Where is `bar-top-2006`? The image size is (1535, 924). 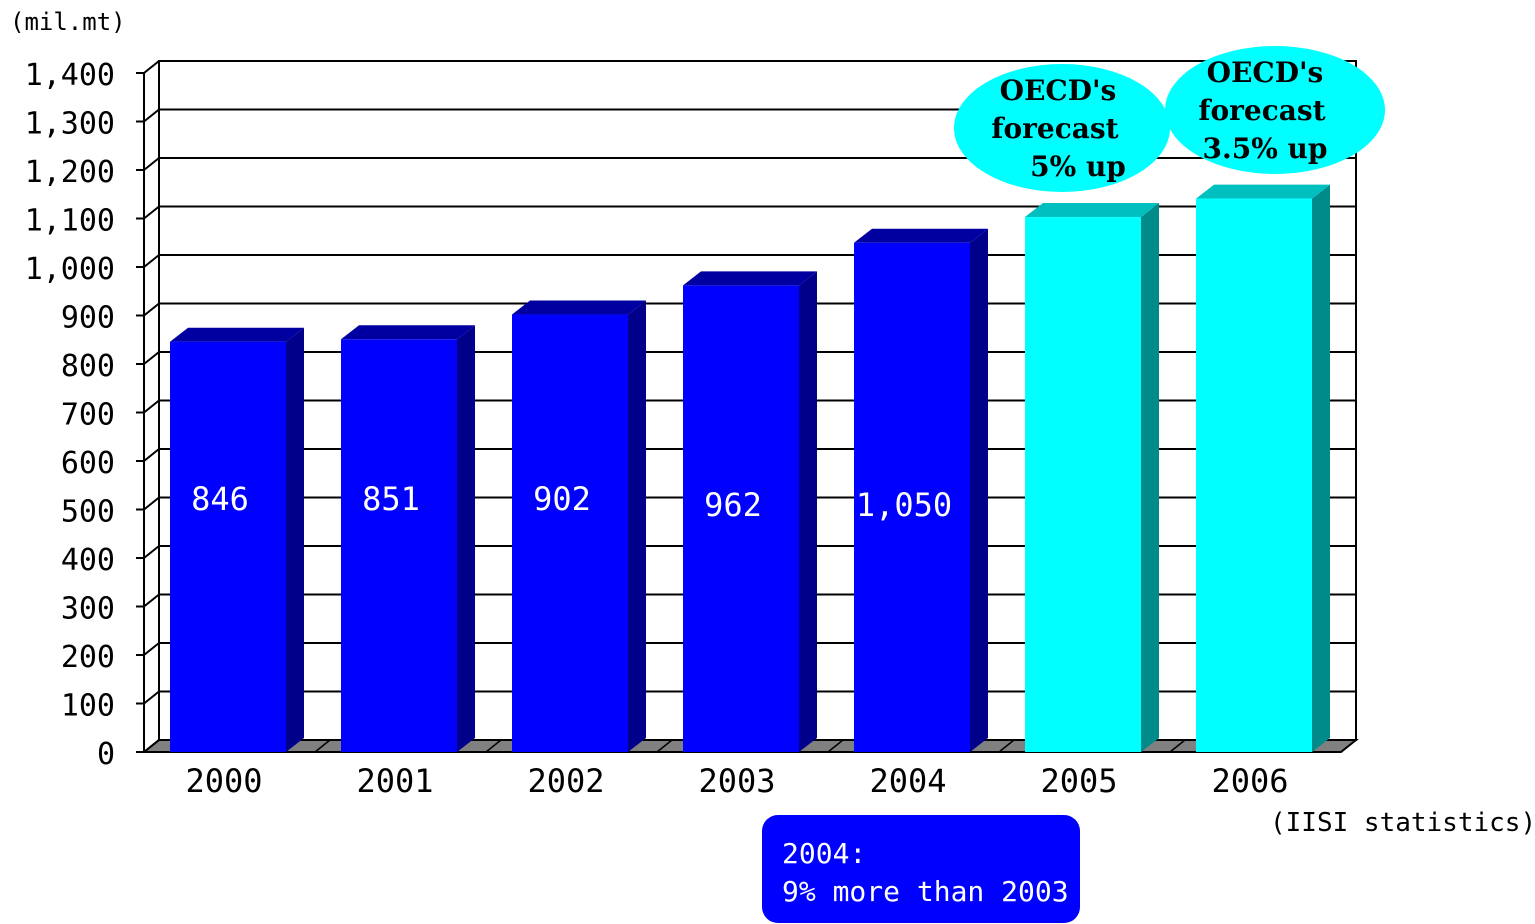
bar-top-2006 is located at coordinates (1263, 191).